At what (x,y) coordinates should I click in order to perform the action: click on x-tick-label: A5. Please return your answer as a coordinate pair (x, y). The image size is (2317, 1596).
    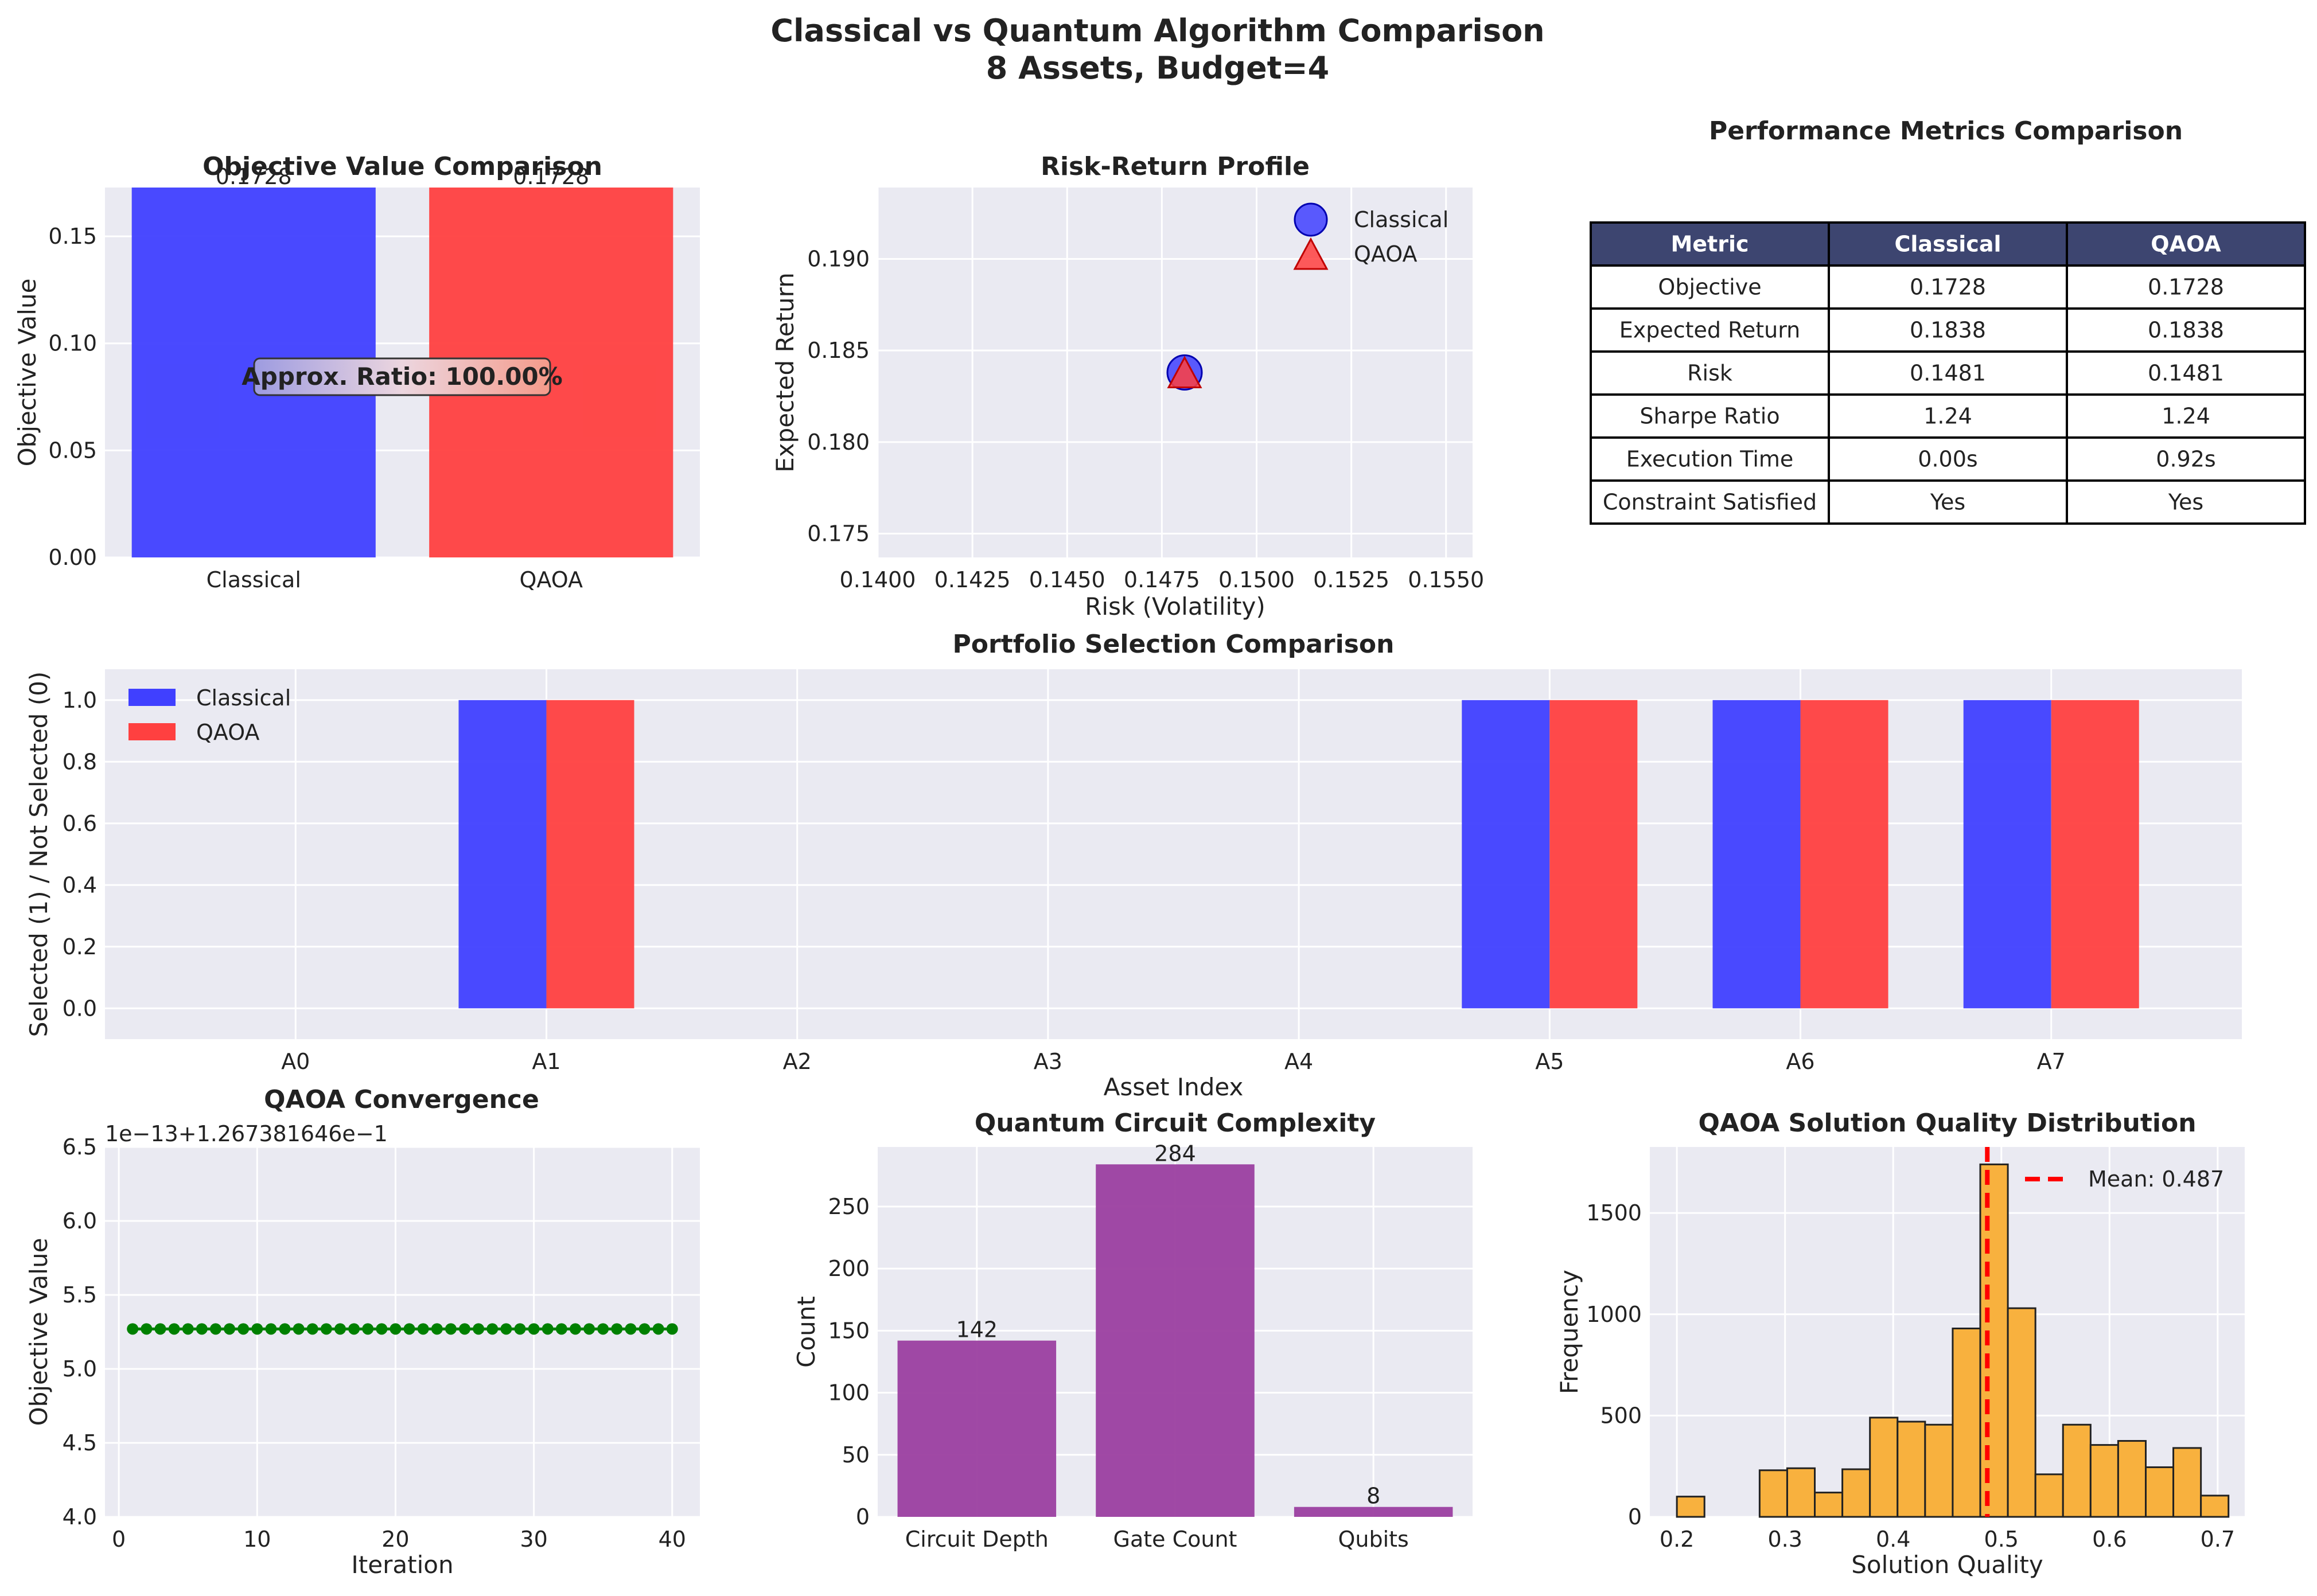
    Looking at the image, I should click on (1550, 1061).